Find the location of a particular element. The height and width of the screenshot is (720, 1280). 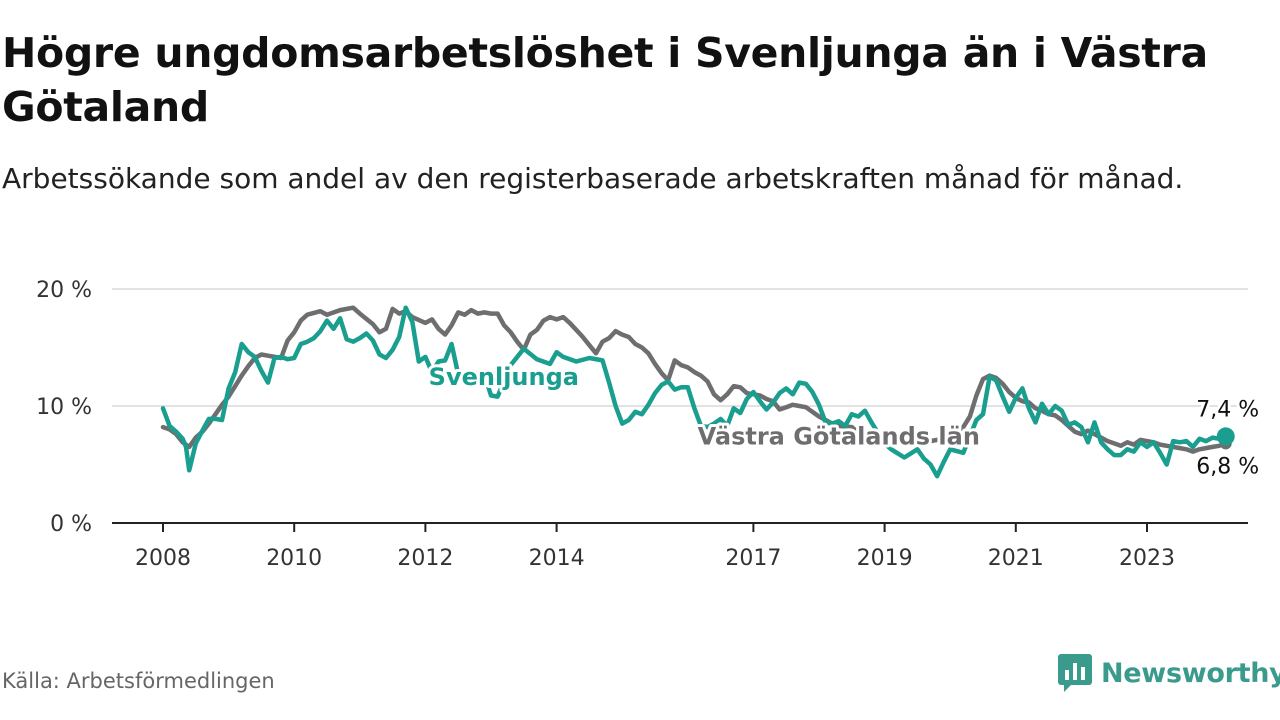

x-tick-label: 2010 is located at coordinates (294, 558).